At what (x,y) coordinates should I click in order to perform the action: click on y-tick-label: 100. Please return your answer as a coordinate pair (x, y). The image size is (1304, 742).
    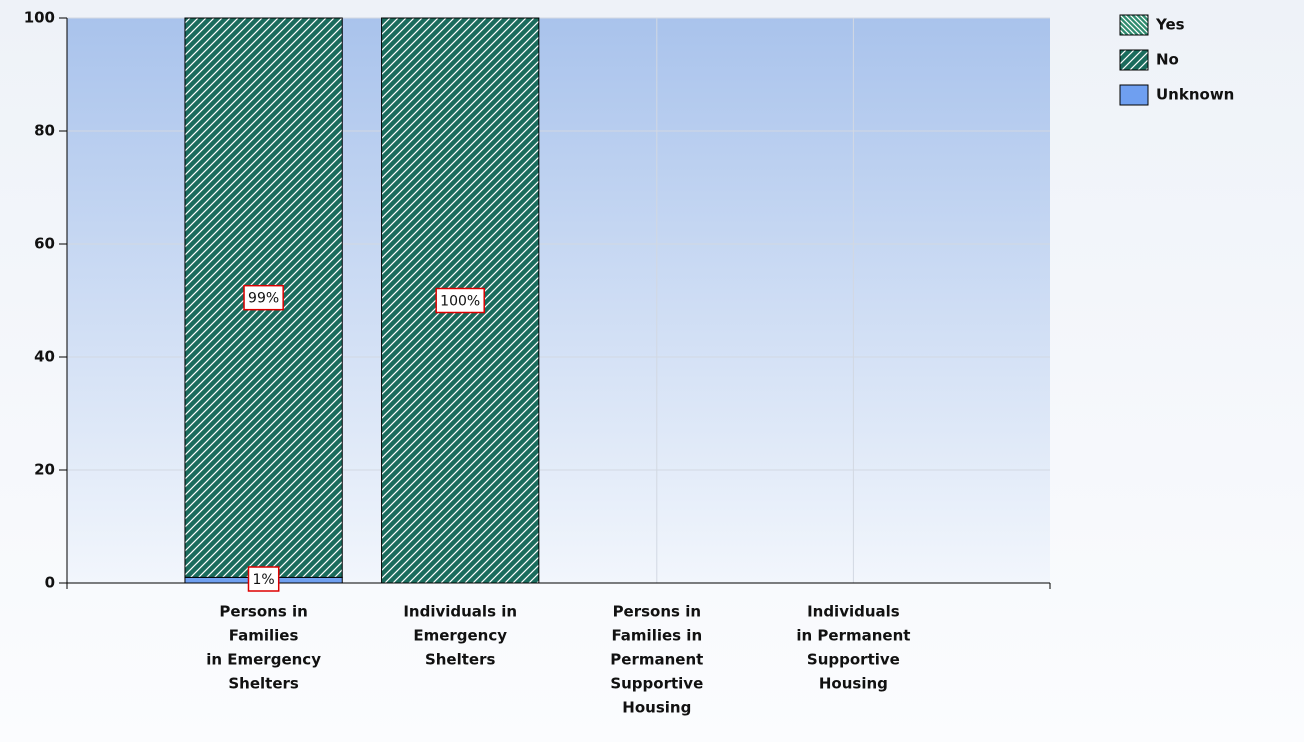
    Looking at the image, I should click on (39, 18).